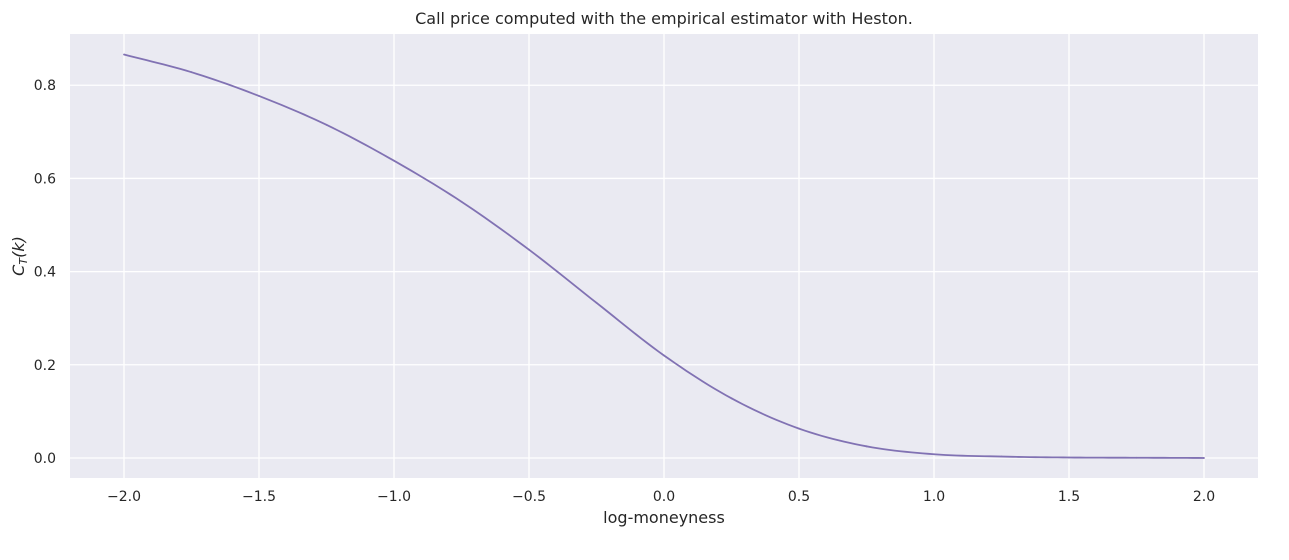  I want to click on x-tick-label: 1.5, so click(1069, 497).